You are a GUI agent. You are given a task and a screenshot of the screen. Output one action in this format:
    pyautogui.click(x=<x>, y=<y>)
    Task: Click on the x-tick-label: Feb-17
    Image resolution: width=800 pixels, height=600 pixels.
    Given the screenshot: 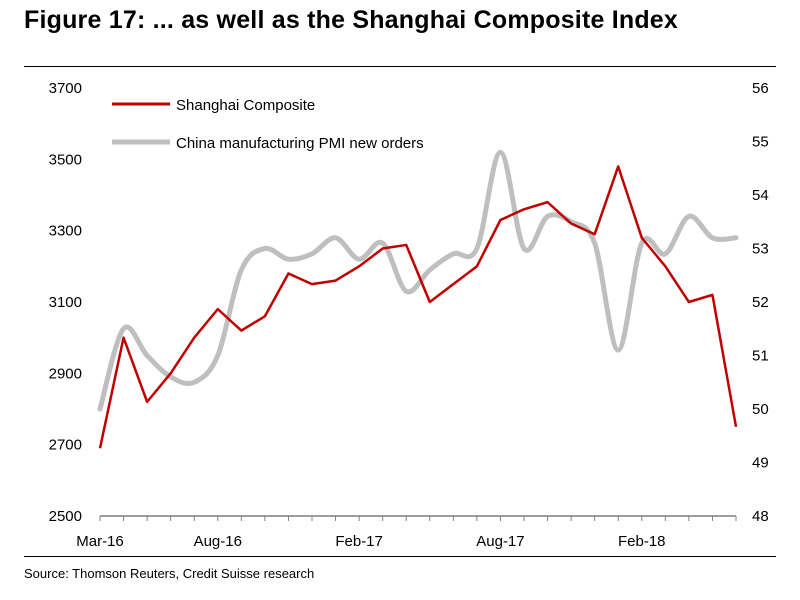 What is the action you would take?
    pyautogui.click(x=359, y=541)
    